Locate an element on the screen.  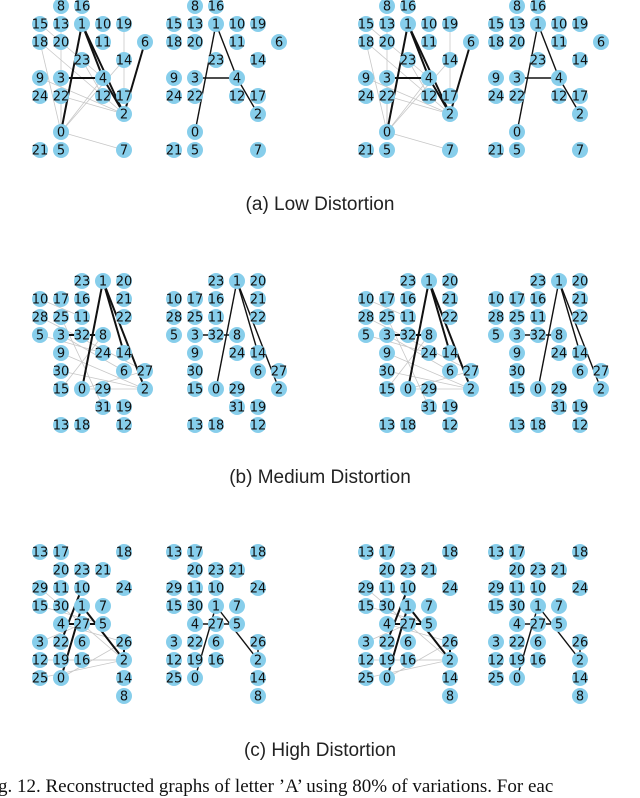
graph-node: 1 is located at coordinates (82, 24).